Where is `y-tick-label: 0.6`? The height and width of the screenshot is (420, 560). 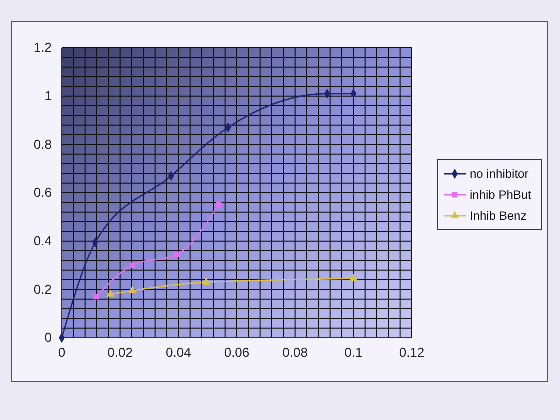 y-tick-label: 0.6 is located at coordinates (43, 192).